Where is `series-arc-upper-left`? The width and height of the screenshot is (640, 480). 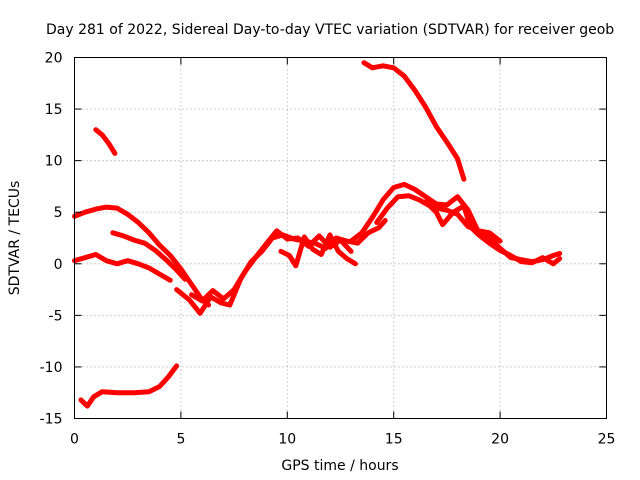
series-arc-upper-left is located at coordinates (105, 141).